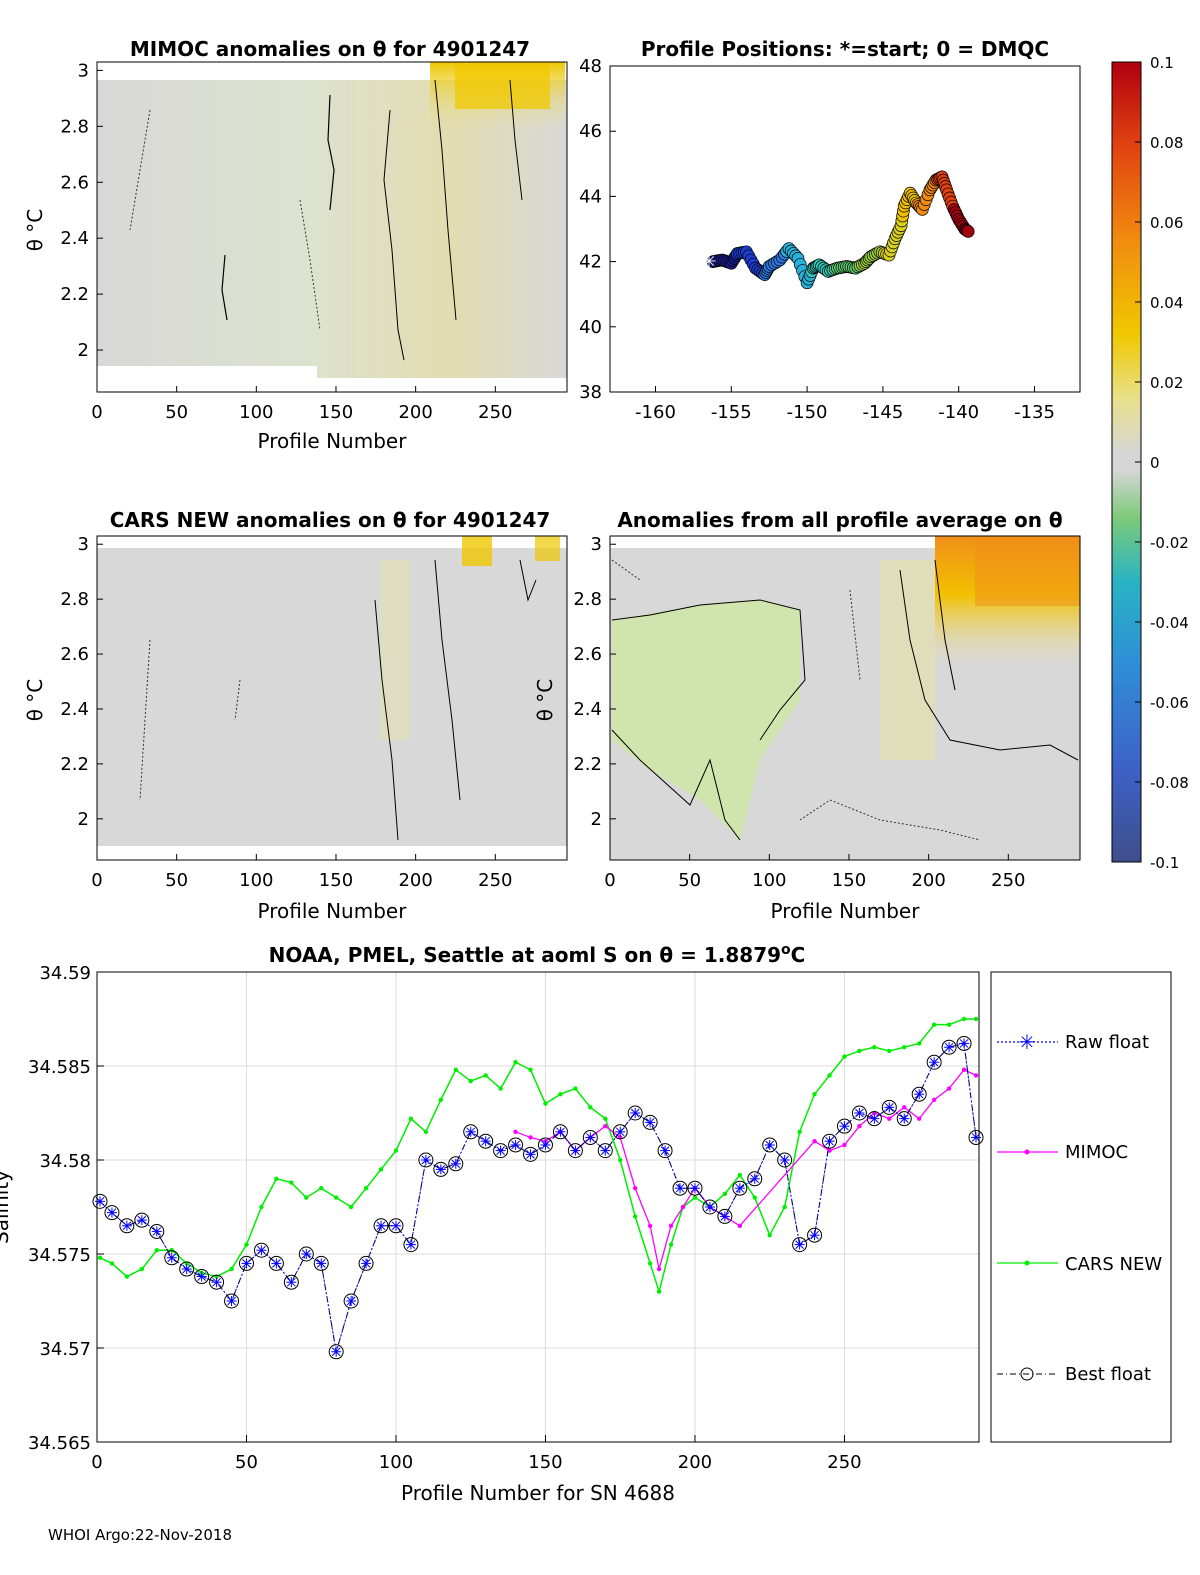  I want to click on y-tick-label: 34.585, so click(59, 1067).